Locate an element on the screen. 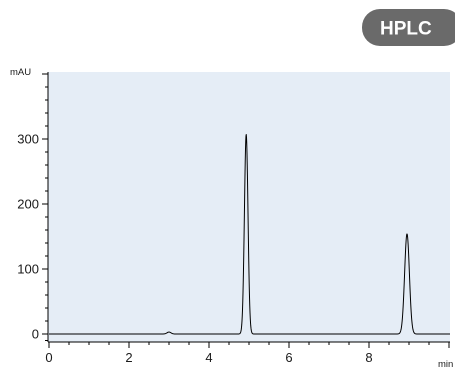 The width and height of the screenshot is (455, 372). y-tick-label: 100 is located at coordinates (28, 269).